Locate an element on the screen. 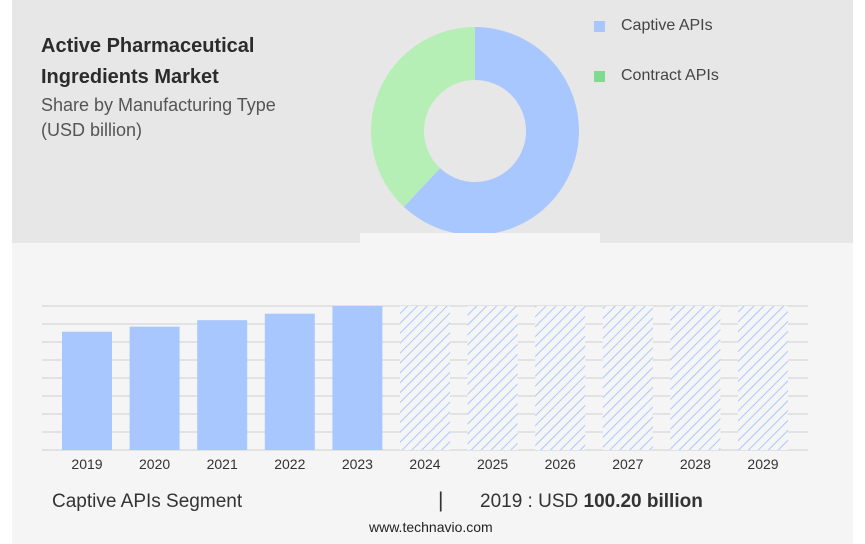 The width and height of the screenshot is (865, 544). forecast-bar-2029 is located at coordinates (763, 378).